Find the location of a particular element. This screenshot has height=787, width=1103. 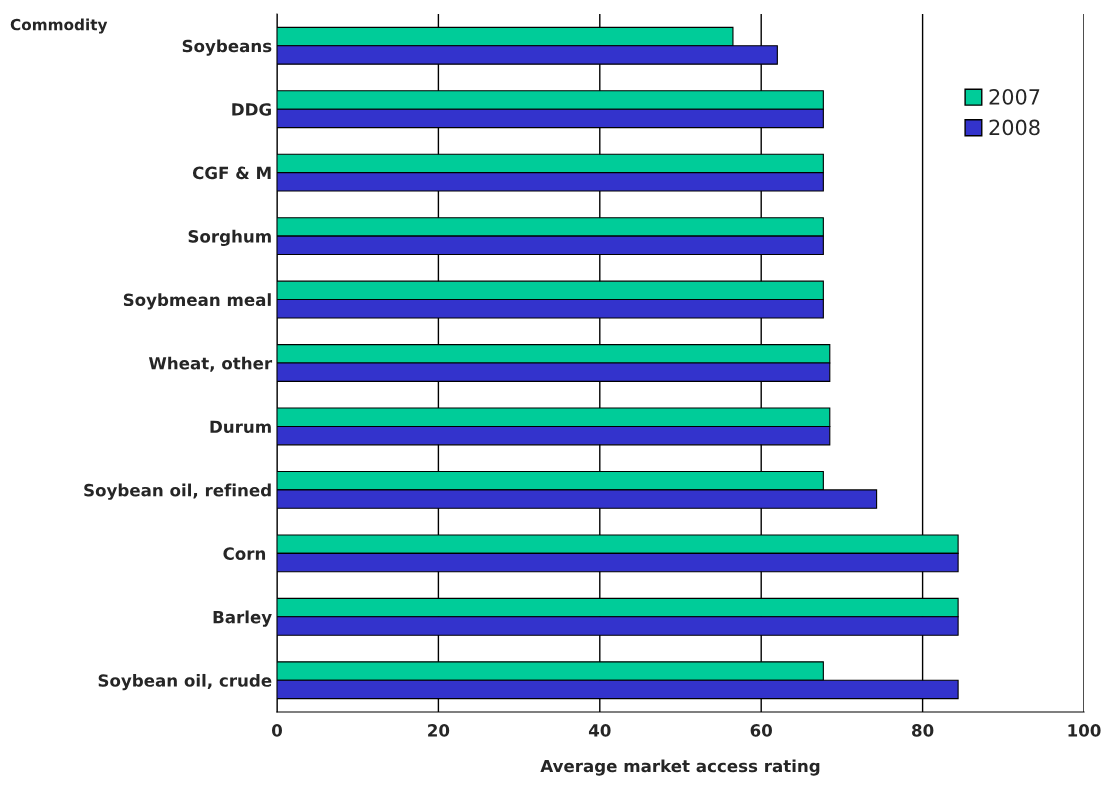

y-tick-label: Soybeans is located at coordinates (227, 47).